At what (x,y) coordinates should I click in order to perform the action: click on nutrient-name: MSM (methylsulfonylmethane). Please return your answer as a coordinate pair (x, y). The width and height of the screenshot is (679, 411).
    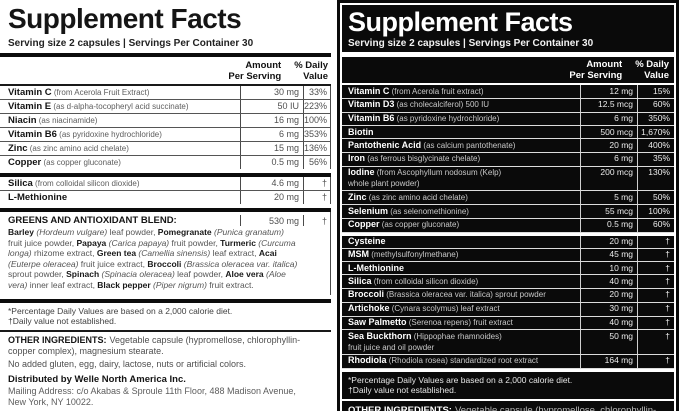
    Looking at the image, I should click on (403, 254).